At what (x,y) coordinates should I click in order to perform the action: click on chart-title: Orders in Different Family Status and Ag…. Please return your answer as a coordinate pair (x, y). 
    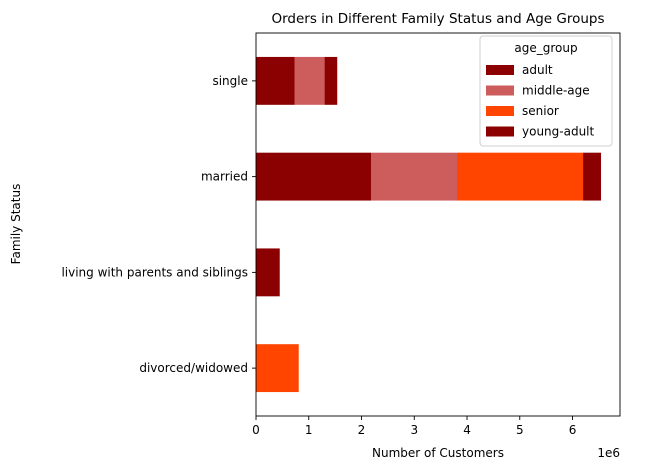
    Looking at the image, I should click on (437, 19).